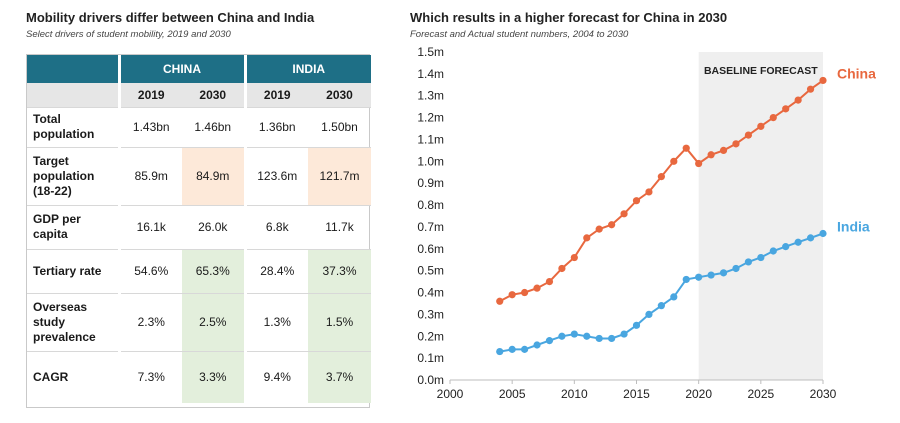 The height and width of the screenshot is (423, 900). Describe the element at coordinates (340, 95) in the screenshot. I see `year-india-2030: 2030` at that location.